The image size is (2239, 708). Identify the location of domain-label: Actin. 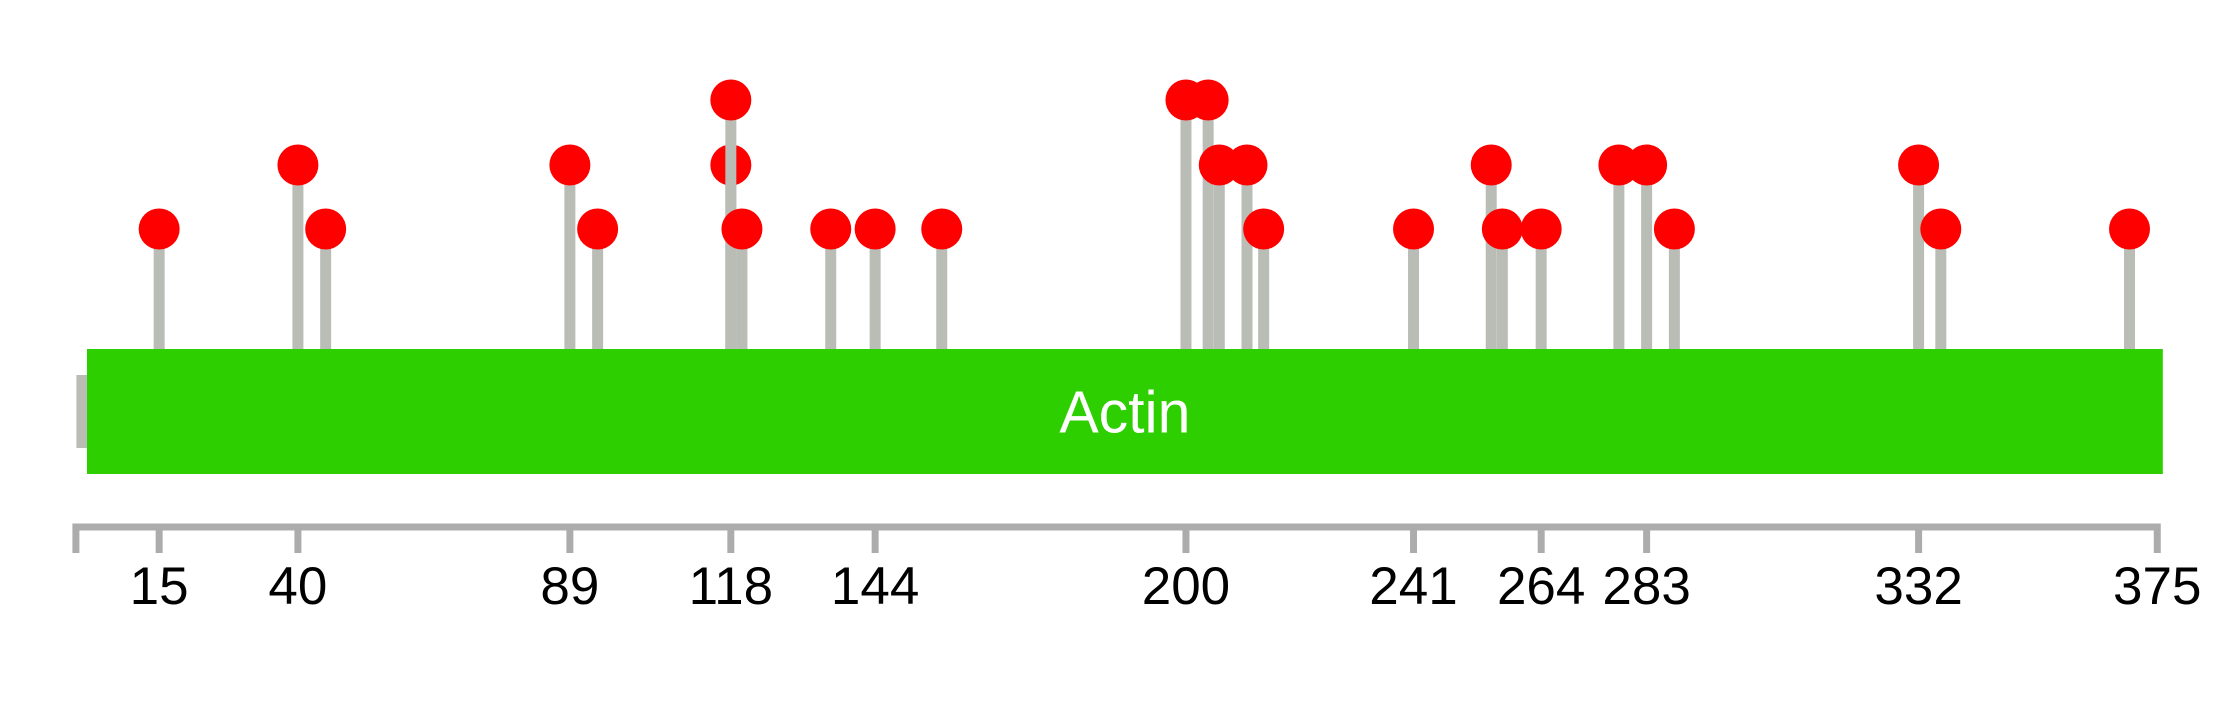
(1124, 413).